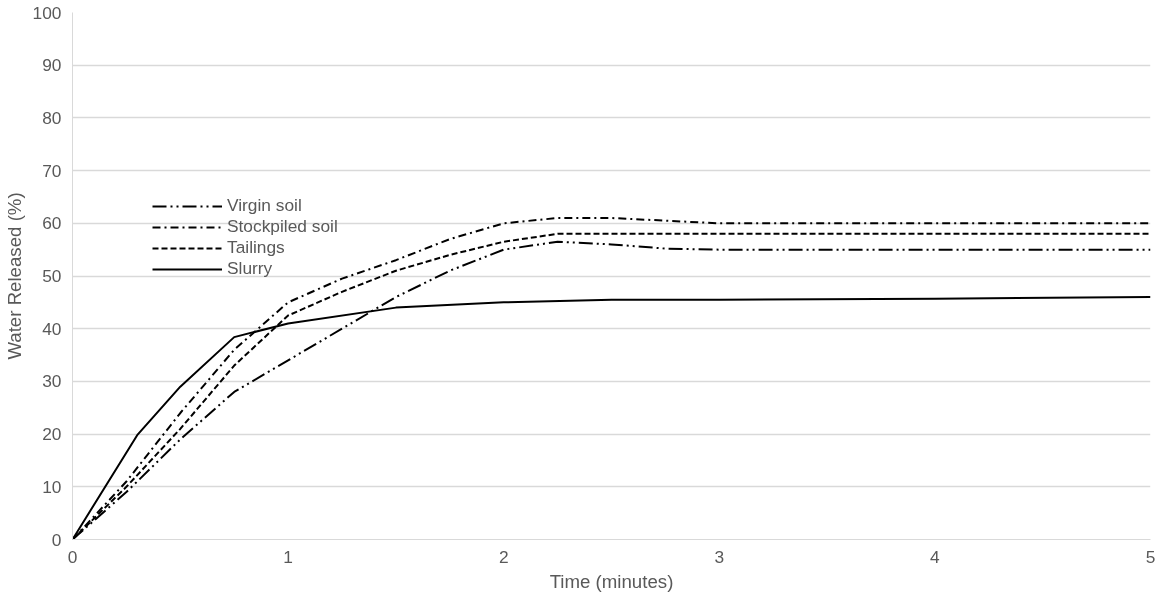 This screenshot has width=1160, height=594. What do you see at coordinates (935, 556) in the screenshot?
I see `x-tick-label: 4` at bounding box center [935, 556].